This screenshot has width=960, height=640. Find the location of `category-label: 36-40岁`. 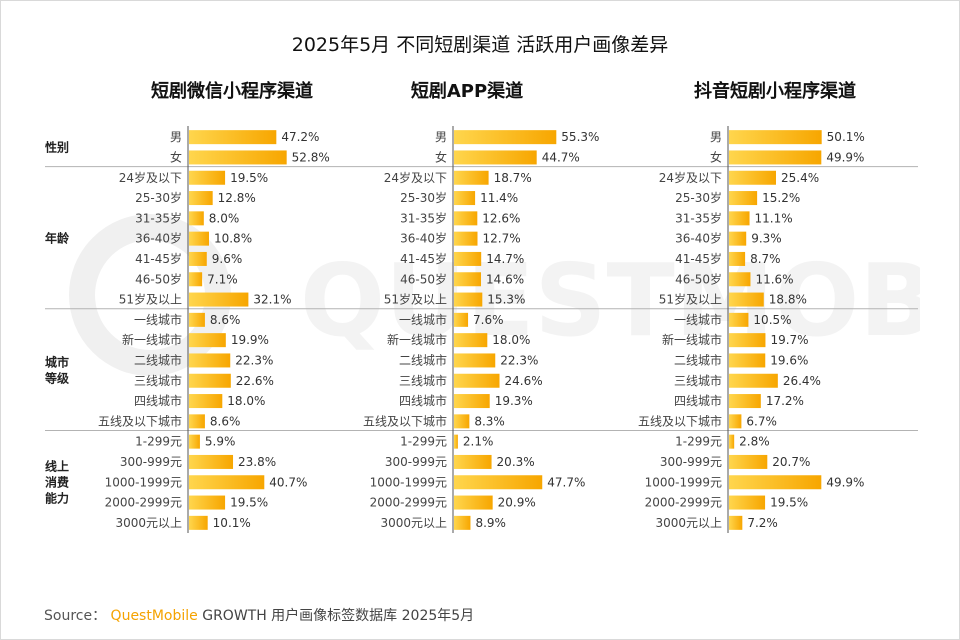

category-label: 36-40岁 is located at coordinates (698, 238).